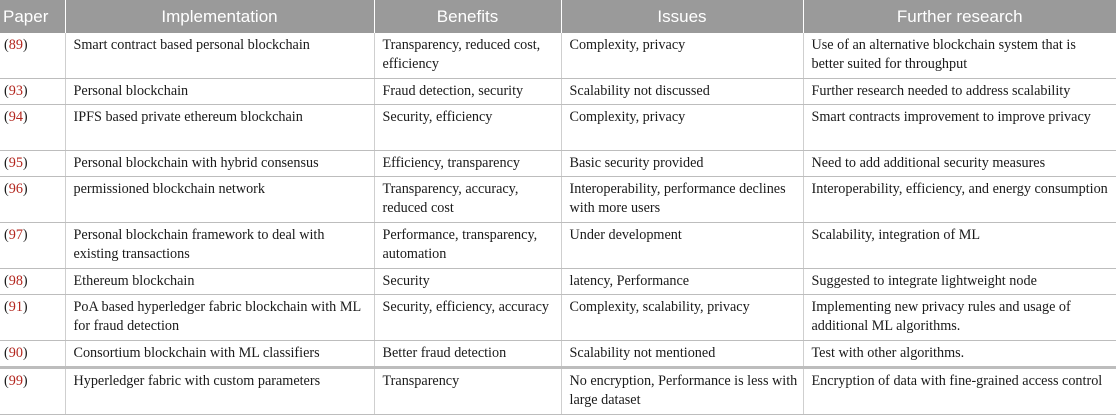 The image size is (1116, 415). Describe the element at coordinates (682, 317) in the screenshot. I see `issues-cell: Complexity, scalability, privacy` at that location.